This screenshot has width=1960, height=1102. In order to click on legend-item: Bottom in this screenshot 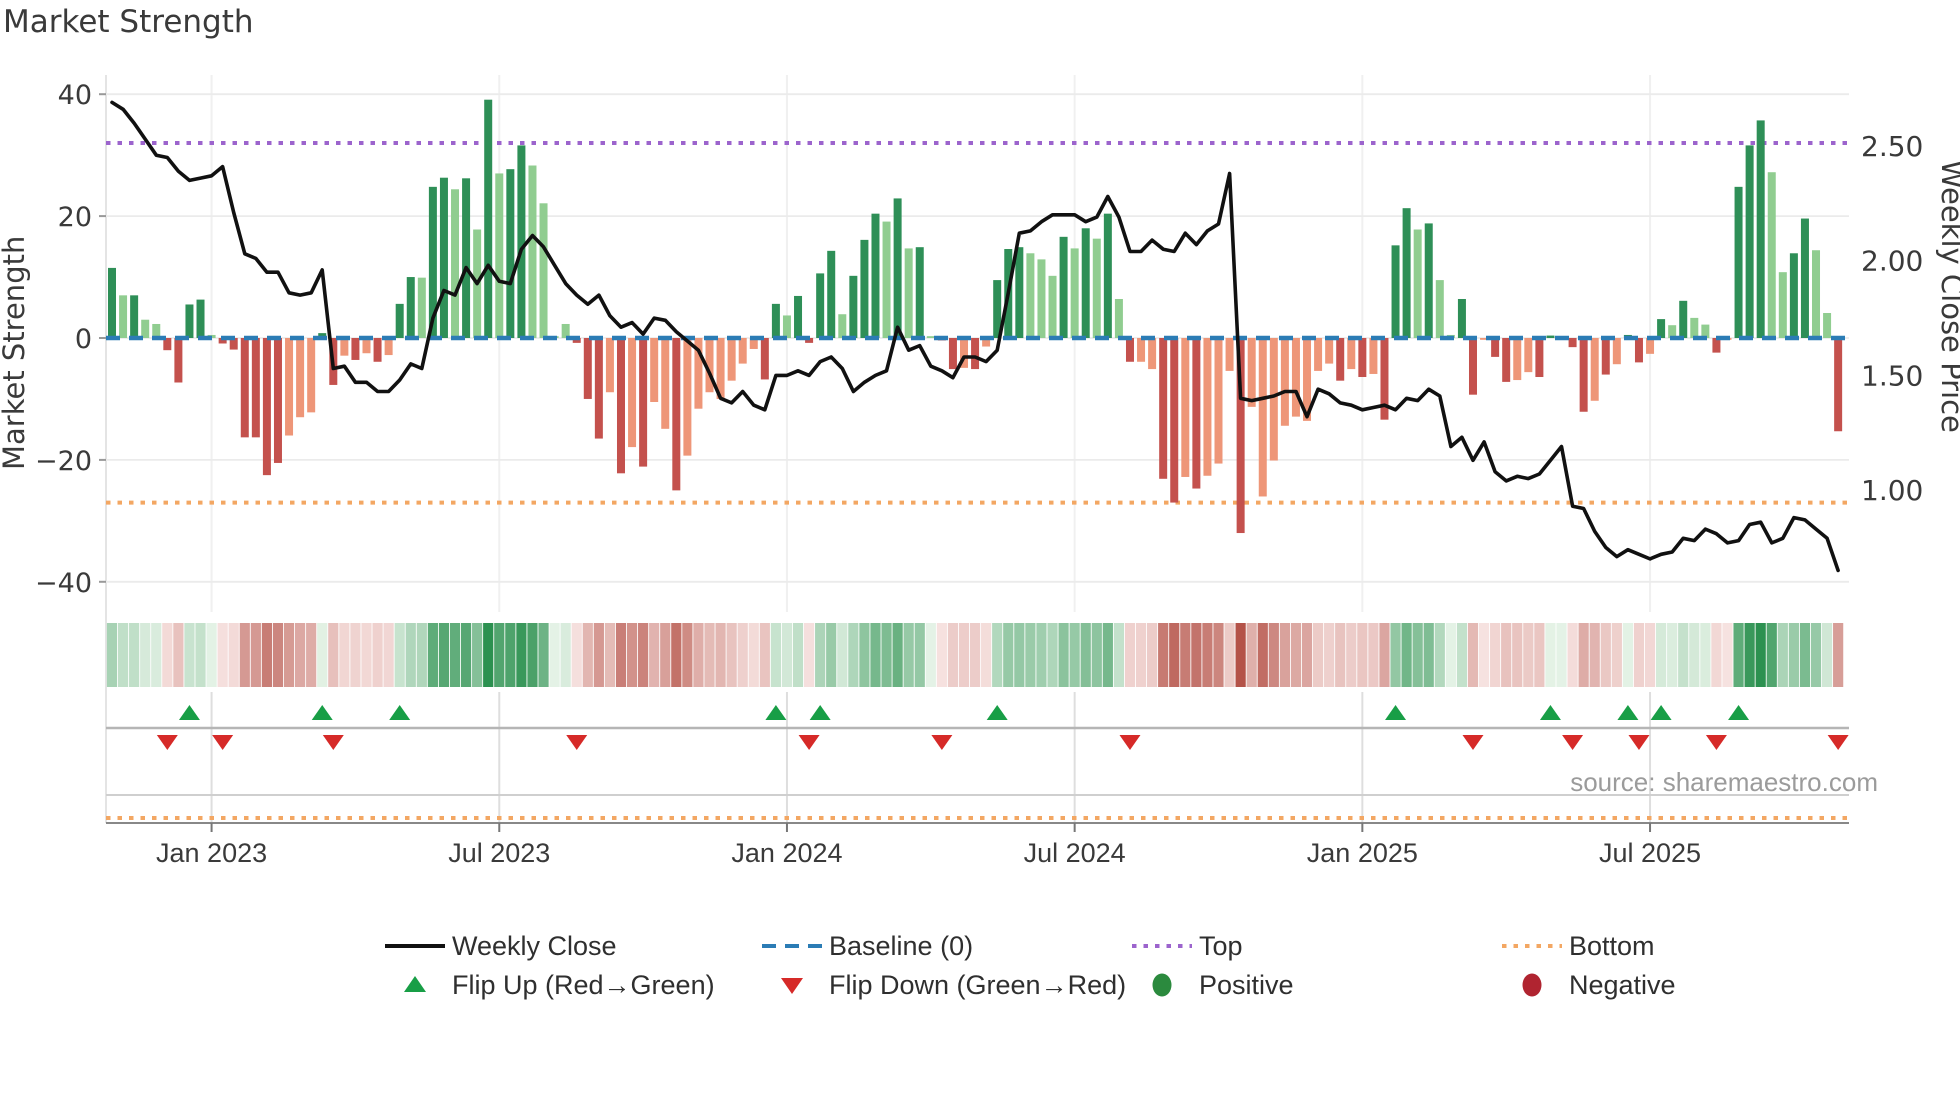, I will do `click(1578, 946)`.